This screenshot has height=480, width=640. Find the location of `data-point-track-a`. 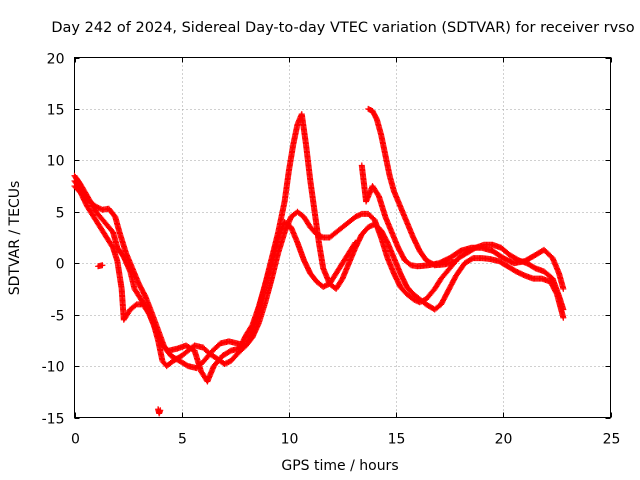

data-point-track-a is located at coordinates (563, 317).